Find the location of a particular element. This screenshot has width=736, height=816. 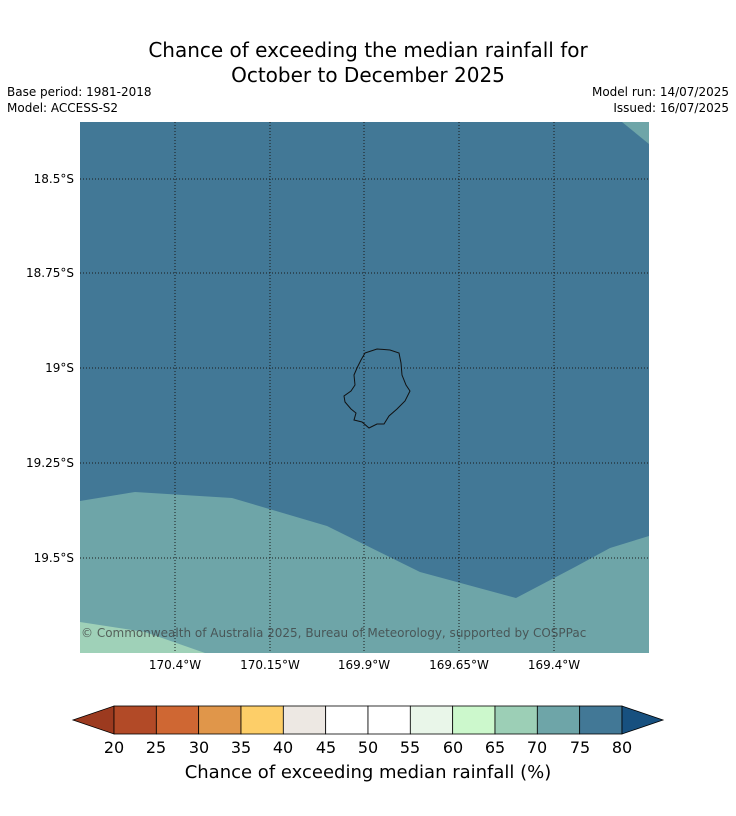

colorbar-tick-70: 70 is located at coordinates (537, 747).